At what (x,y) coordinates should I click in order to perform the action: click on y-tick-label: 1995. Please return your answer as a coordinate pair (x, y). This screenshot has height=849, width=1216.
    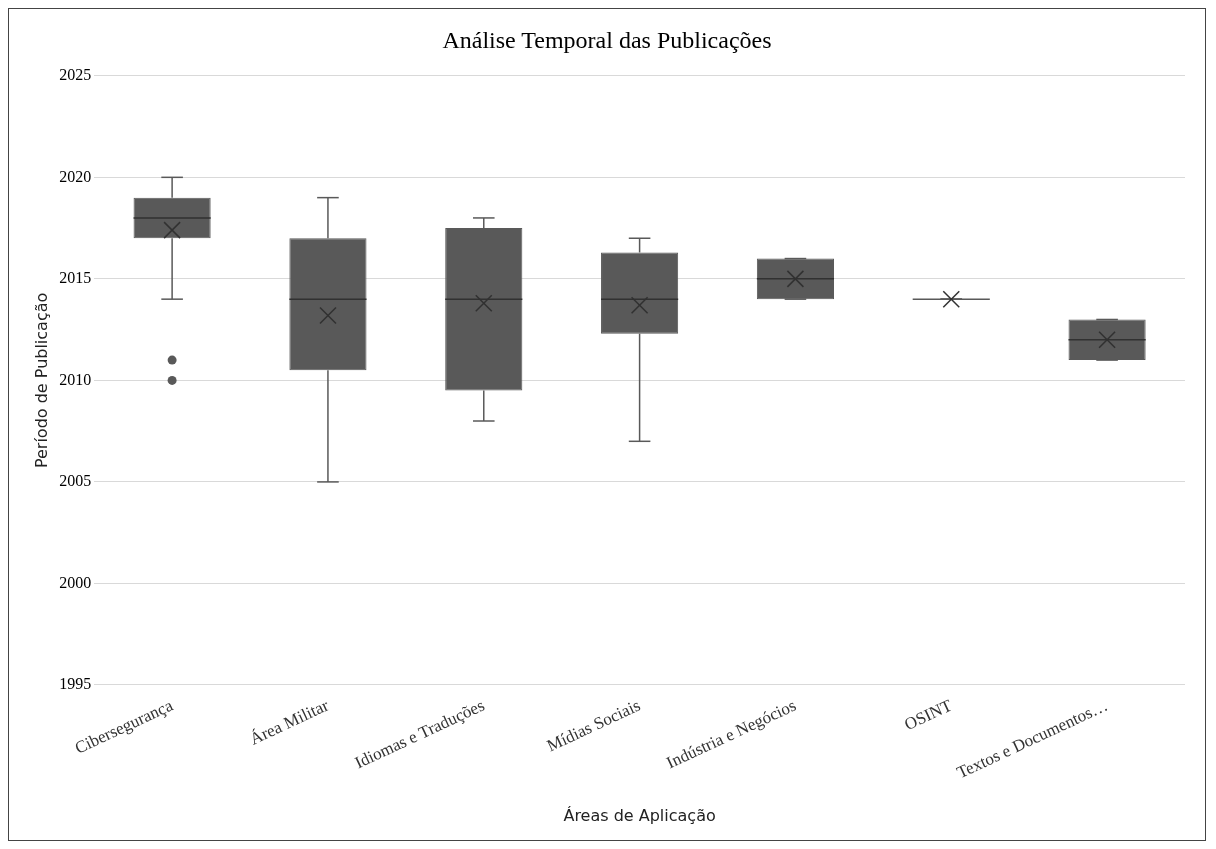
    Looking at the image, I should click on (75, 684).